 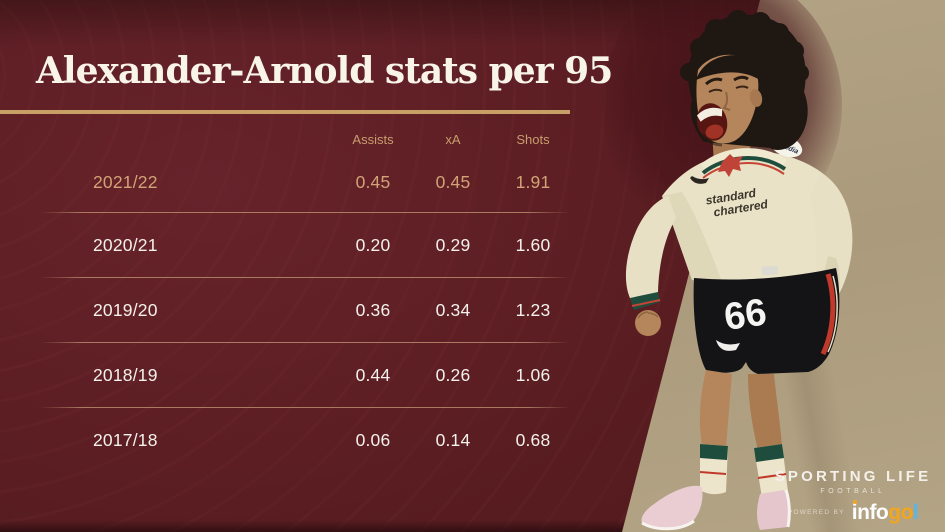 What do you see at coordinates (853, 491) in the screenshot?
I see `sporting-life-football-label: FOOTBALL` at bounding box center [853, 491].